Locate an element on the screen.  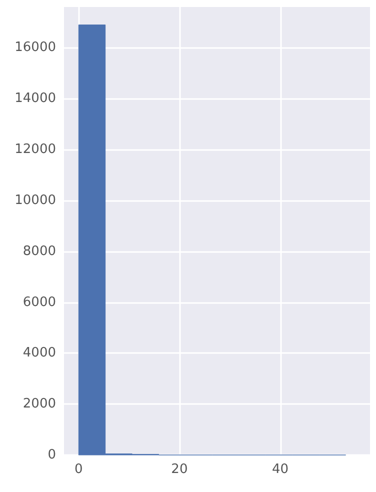
y-tick-label: 12000 is located at coordinates (35, 150).